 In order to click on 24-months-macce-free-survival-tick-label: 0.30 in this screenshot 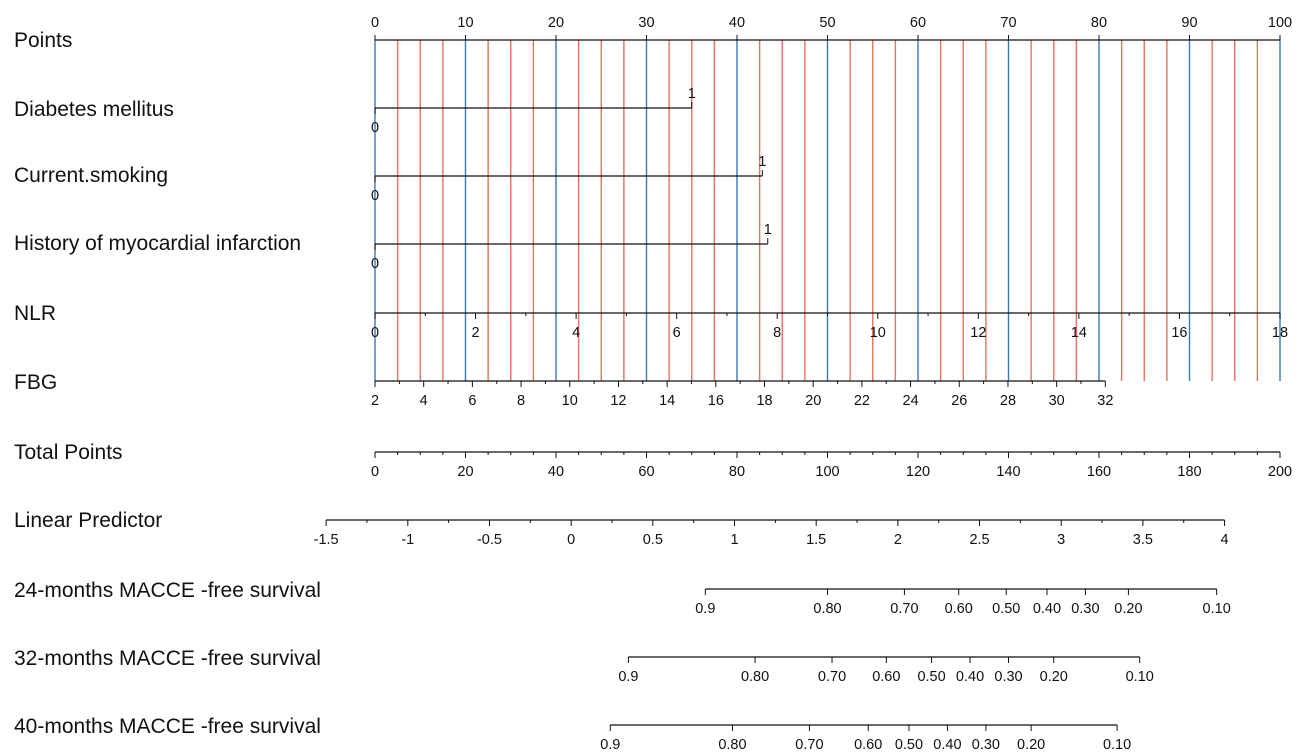, I will do `click(1085, 609)`.